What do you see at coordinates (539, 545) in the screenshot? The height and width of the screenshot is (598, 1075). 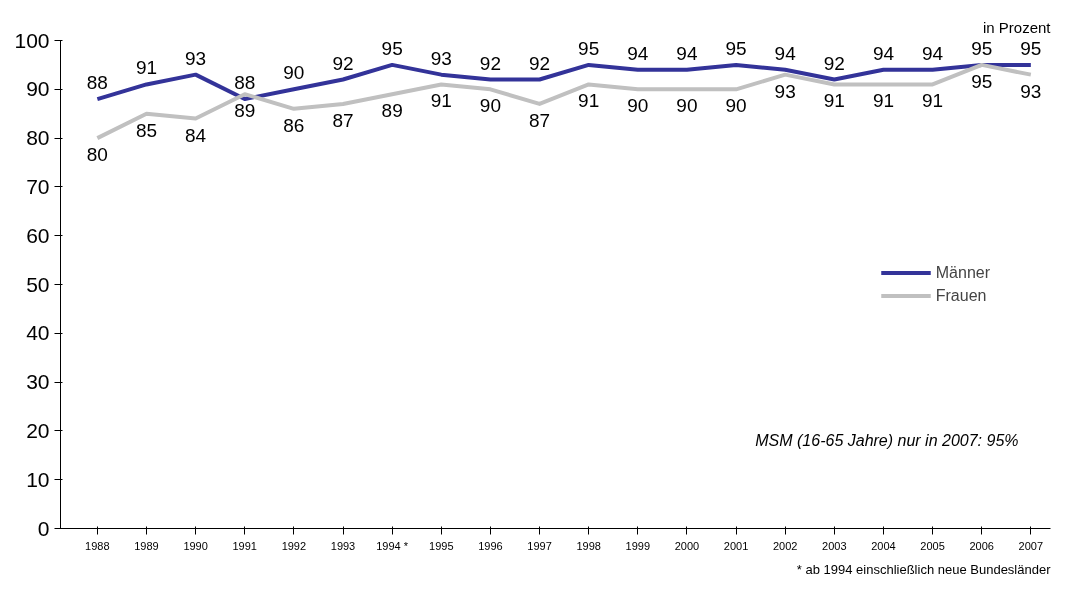 I see `x-tick-label: 1997` at bounding box center [539, 545].